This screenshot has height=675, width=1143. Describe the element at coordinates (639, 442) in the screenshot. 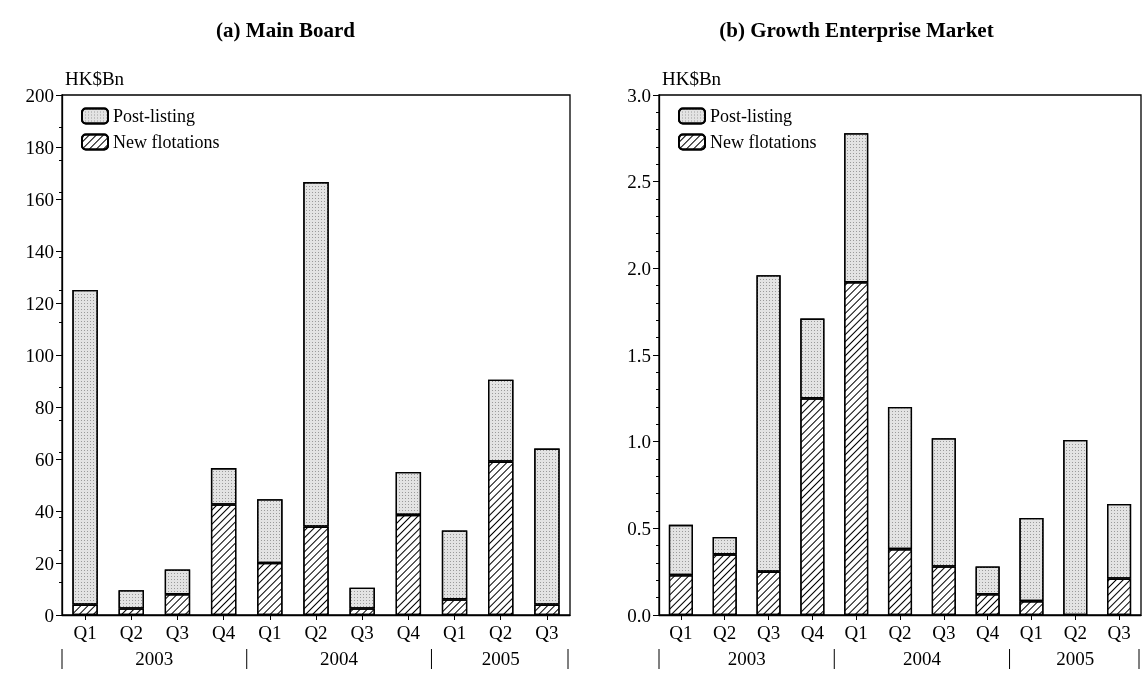

I see `y-tick-label: 1.0` at that location.